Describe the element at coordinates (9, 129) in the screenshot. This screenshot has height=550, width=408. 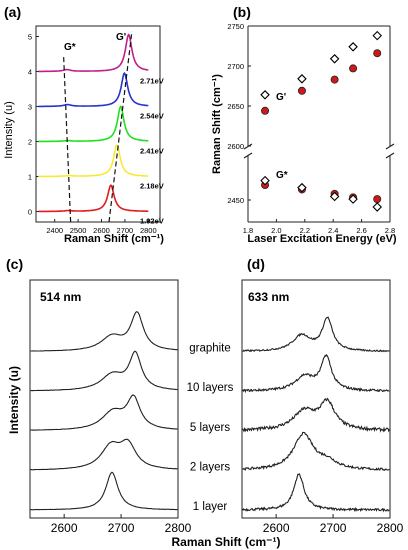
I see `panel-a-ylabel: Intensity (u)` at that location.